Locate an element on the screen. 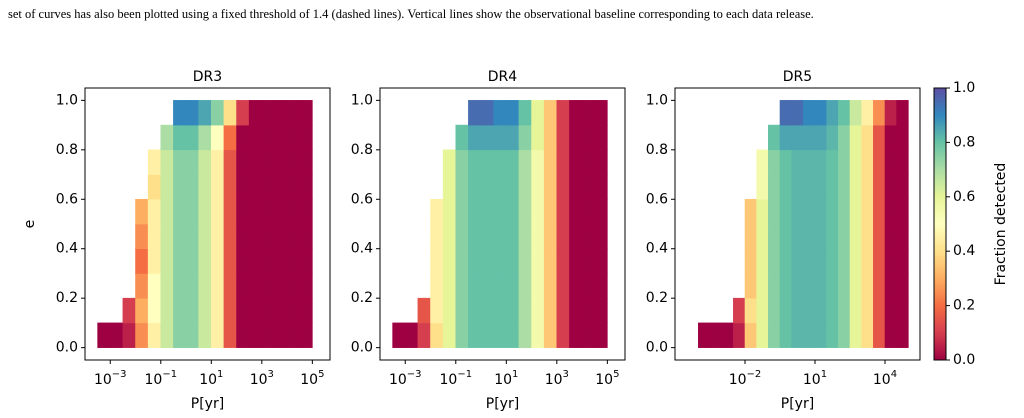  x-tick-label: 10⁻³ is located at coordinates (405, 378).